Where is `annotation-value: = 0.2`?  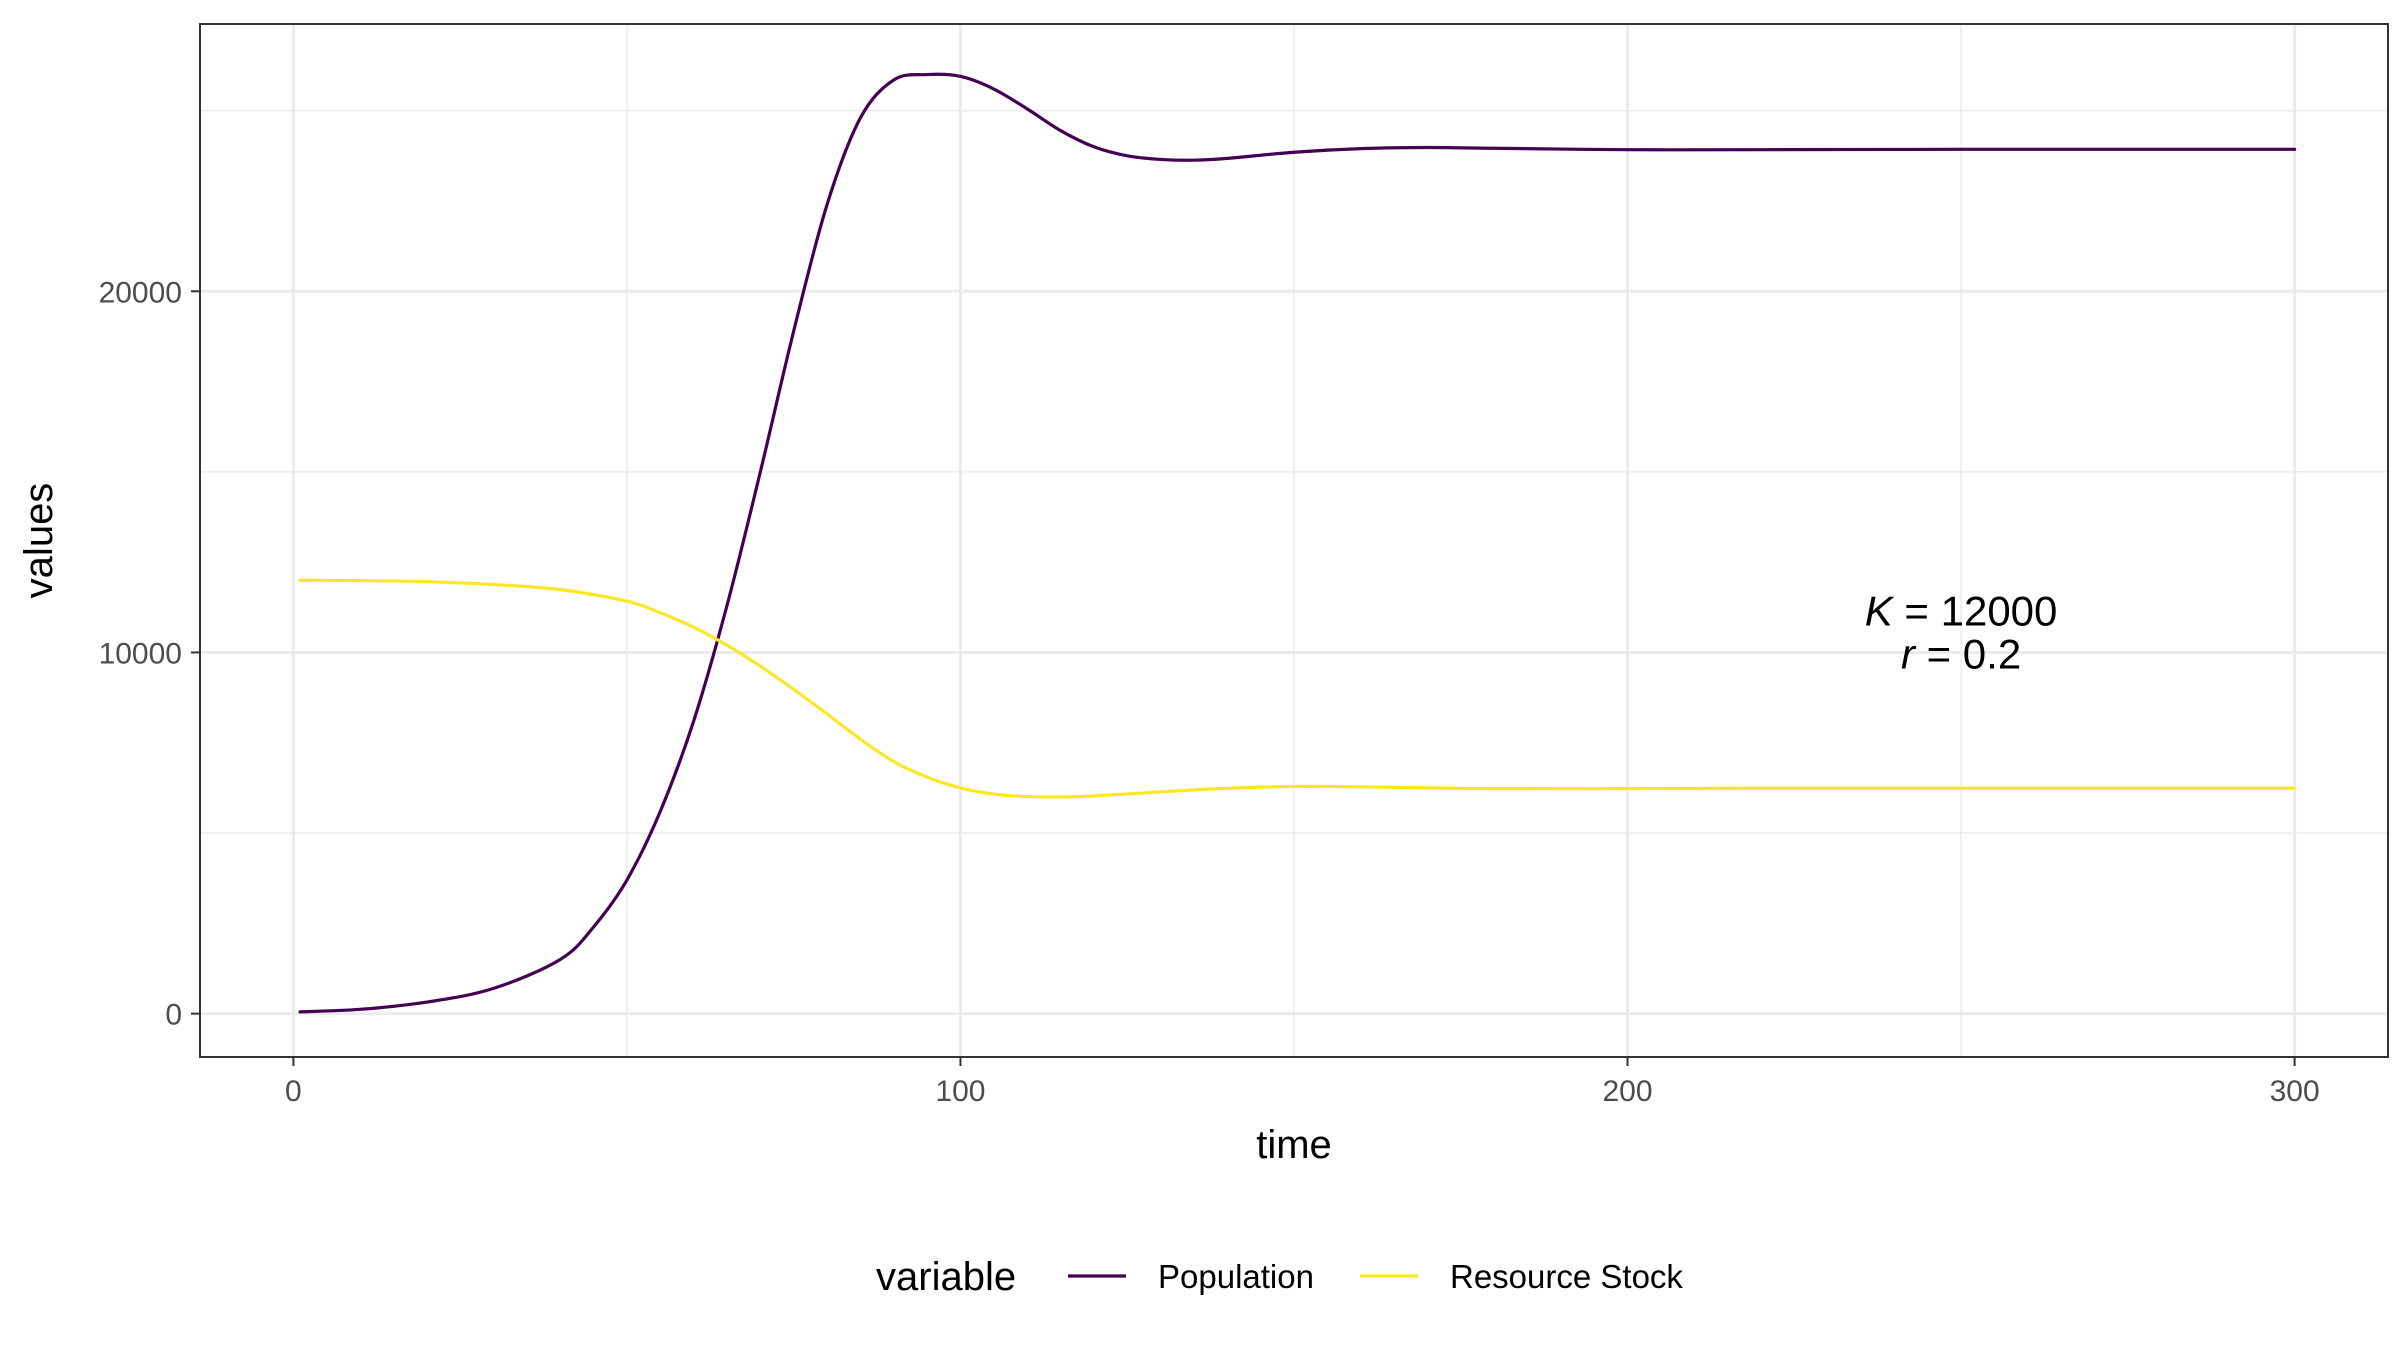 annotation-value: = 0.2 is located at coordinates (1968, 654).